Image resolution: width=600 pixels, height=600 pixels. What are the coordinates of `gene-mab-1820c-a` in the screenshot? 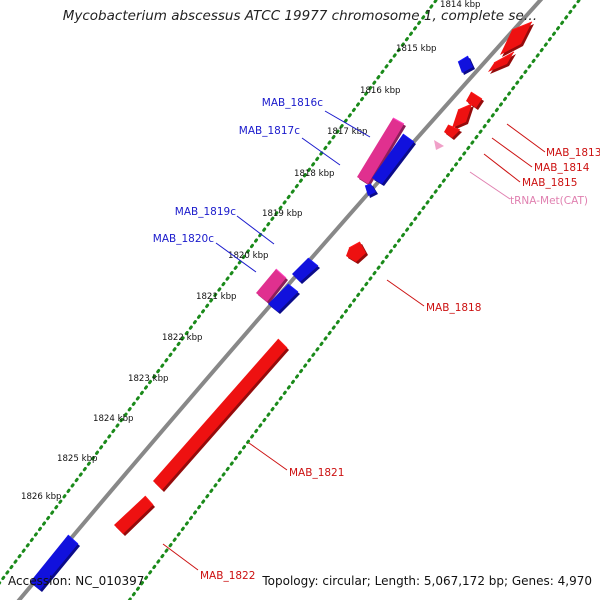 It's located at (305, 270).